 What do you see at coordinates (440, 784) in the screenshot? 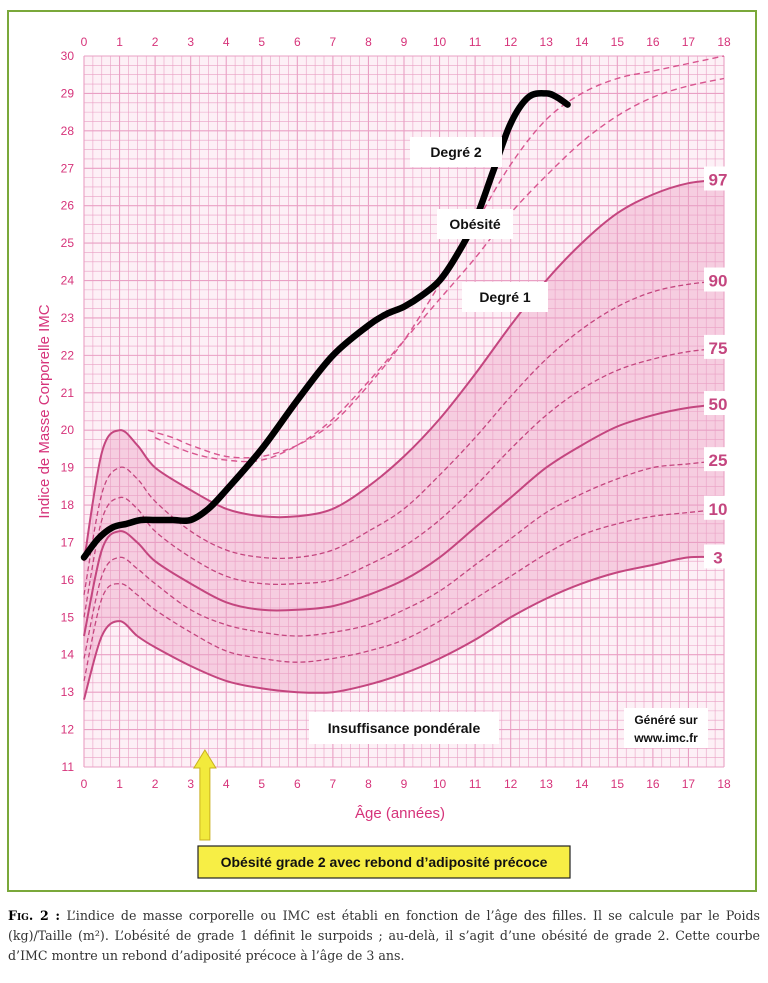
I see `x-tick-label-bottom: 10` at bounding box center [440, 784].